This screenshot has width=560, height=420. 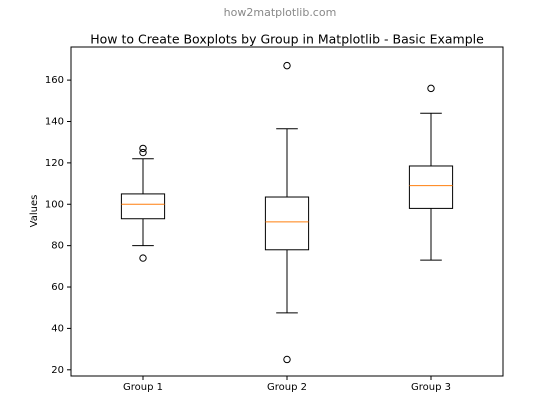 I want to click on watermark: how2matplotlib.com, so click(x=280, y=12).